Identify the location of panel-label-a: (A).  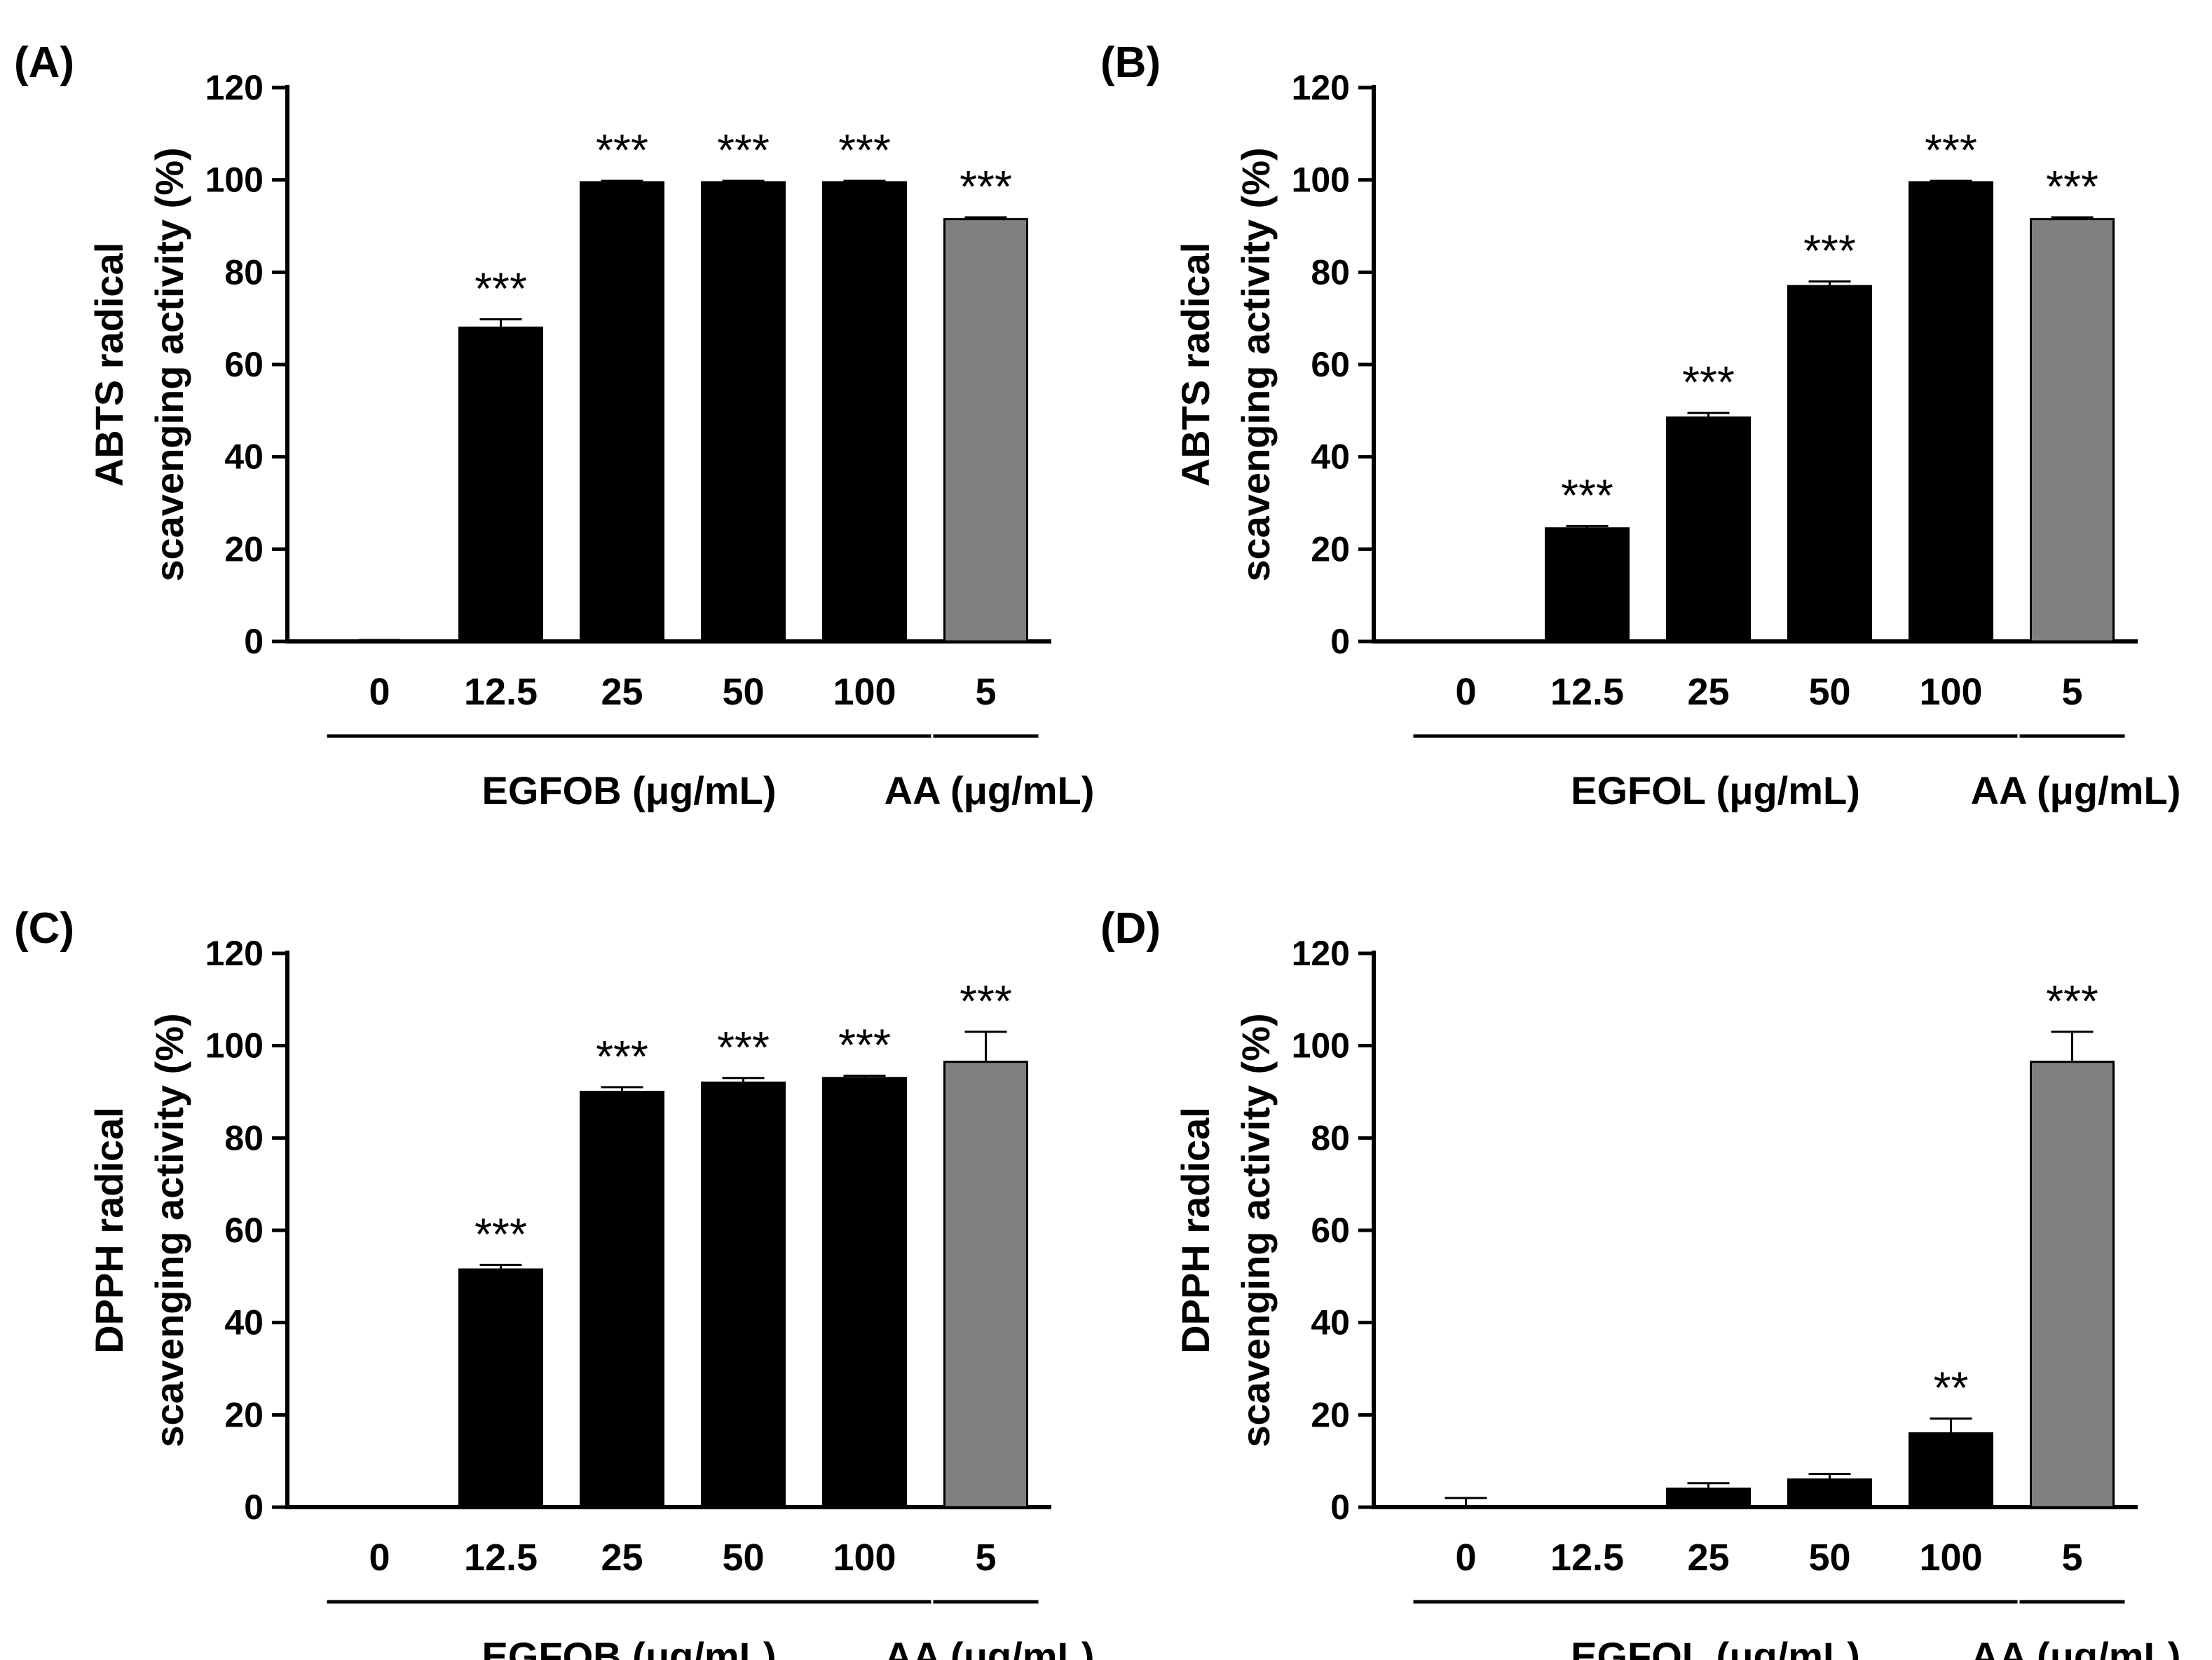
(44, 63).